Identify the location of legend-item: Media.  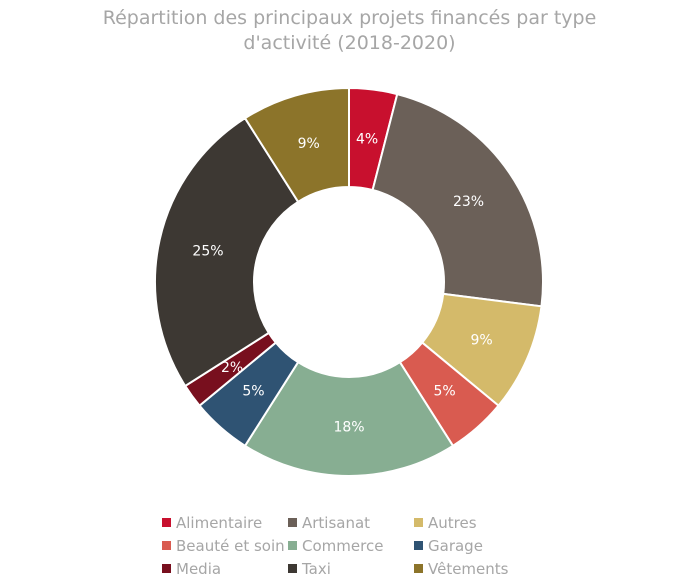
(225, 568).